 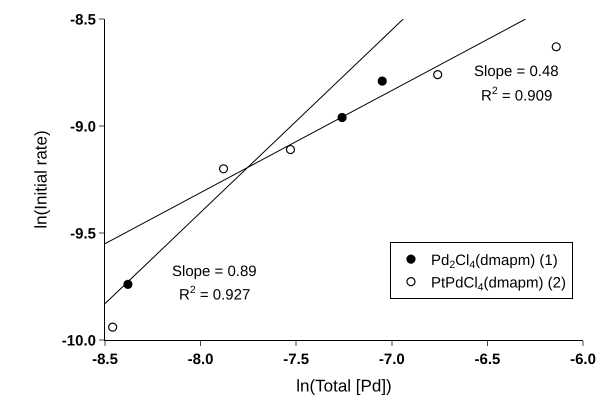 I want to click on x-tick-label: -8.0, so click(x=201, y=359).